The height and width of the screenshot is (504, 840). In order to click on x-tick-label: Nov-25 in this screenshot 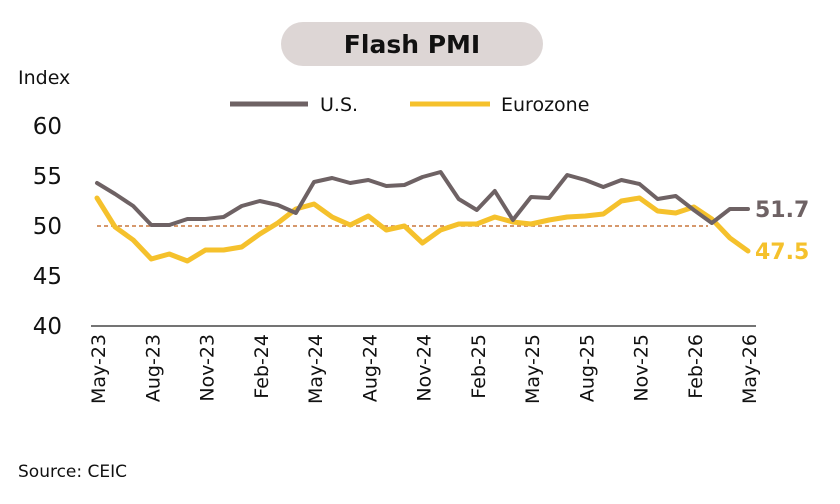, I will do `click(642, 368)`.